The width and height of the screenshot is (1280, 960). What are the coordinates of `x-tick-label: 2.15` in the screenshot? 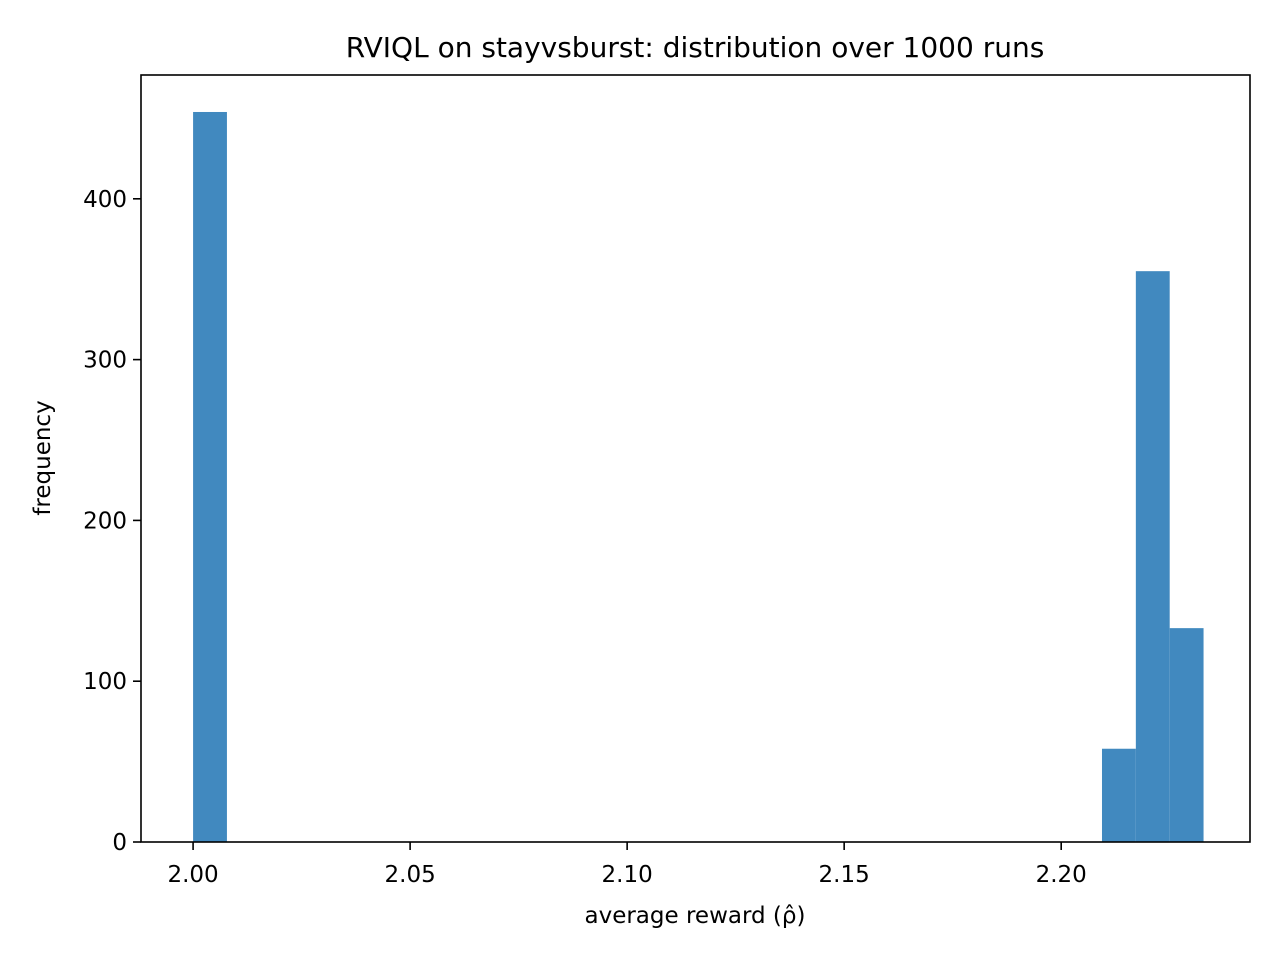 It's located at (844, 875).